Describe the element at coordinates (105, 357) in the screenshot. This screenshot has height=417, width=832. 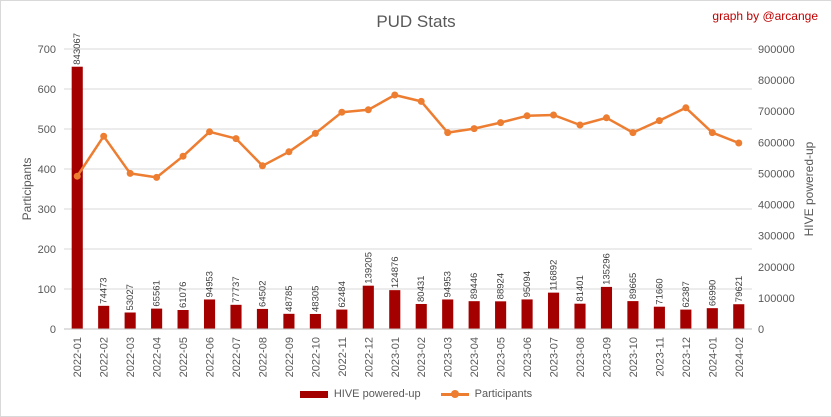
I see `x-axis-tick-label: 2022-02` at that location.